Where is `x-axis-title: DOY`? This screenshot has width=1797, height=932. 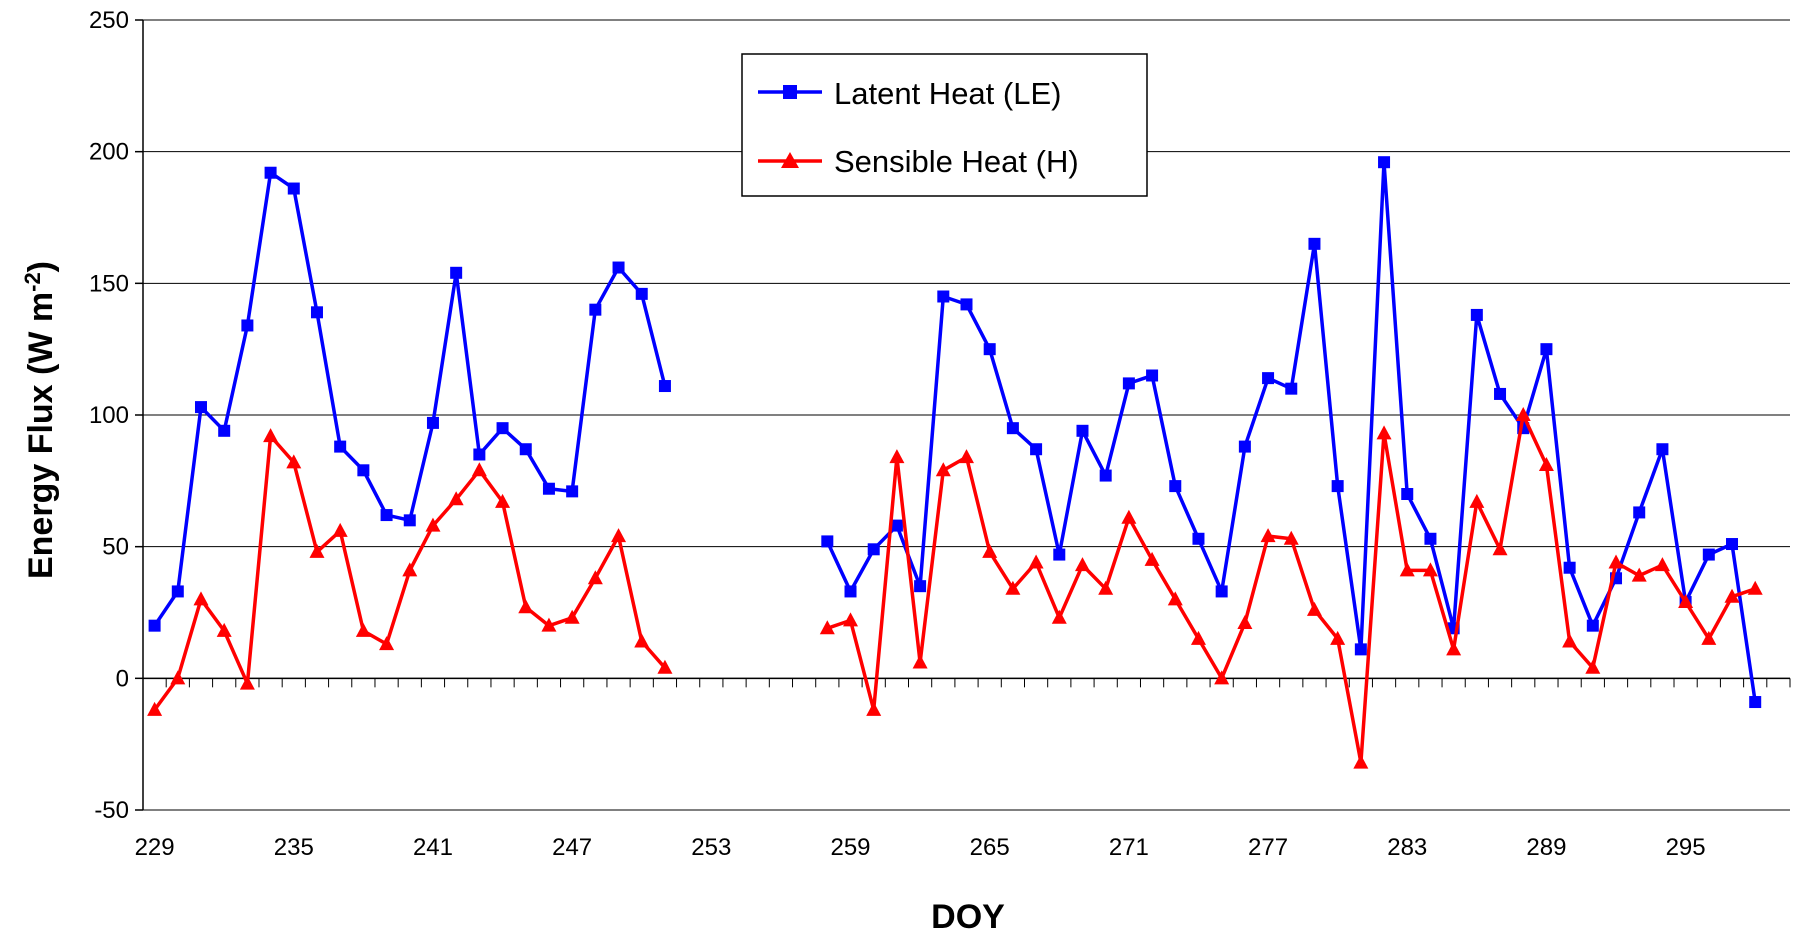 x-axis-title: DOY is located at coordinates (968, 915).